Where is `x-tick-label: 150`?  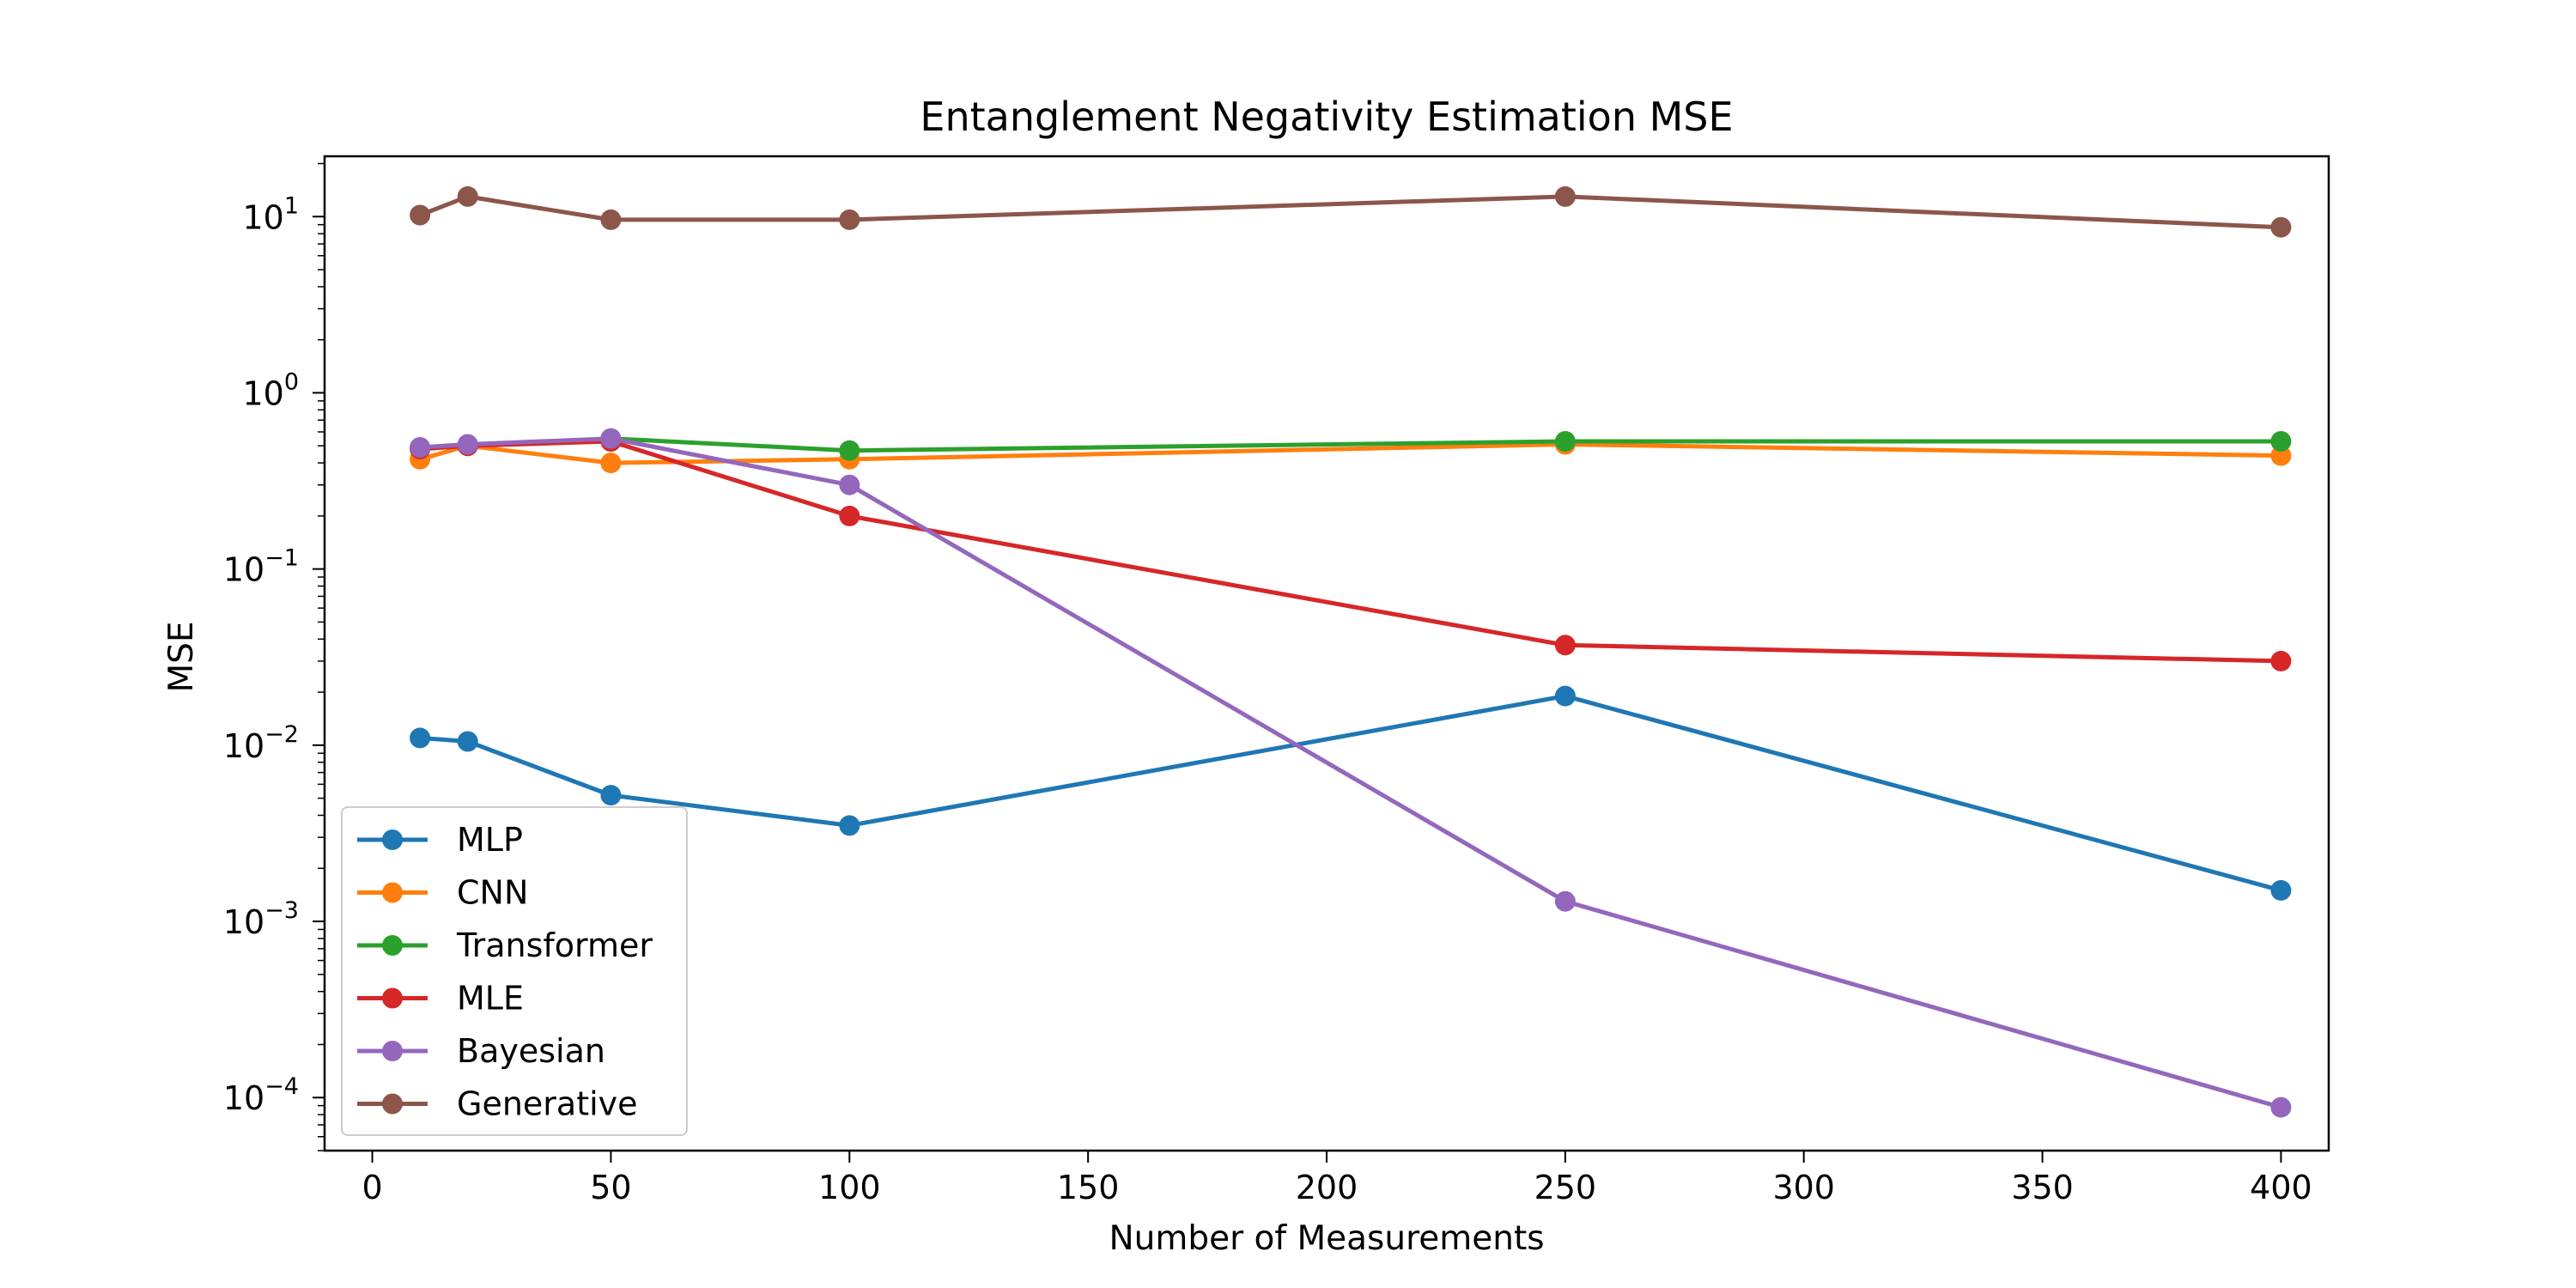 x-tick-label: 150 is located at coordinates (1089, 1188).